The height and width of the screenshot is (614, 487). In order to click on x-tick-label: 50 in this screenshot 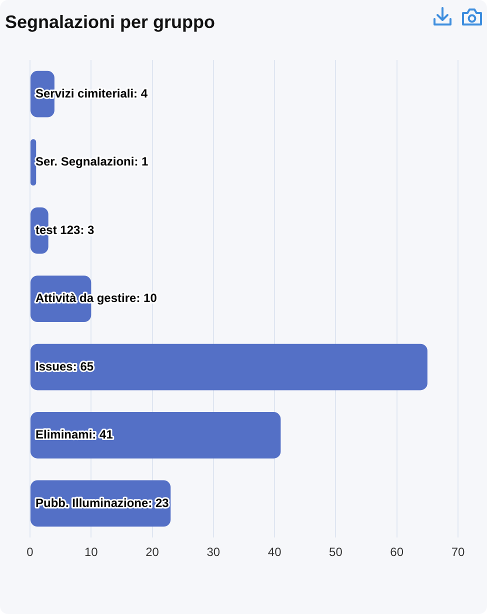, I will do `click(336, 552)`.